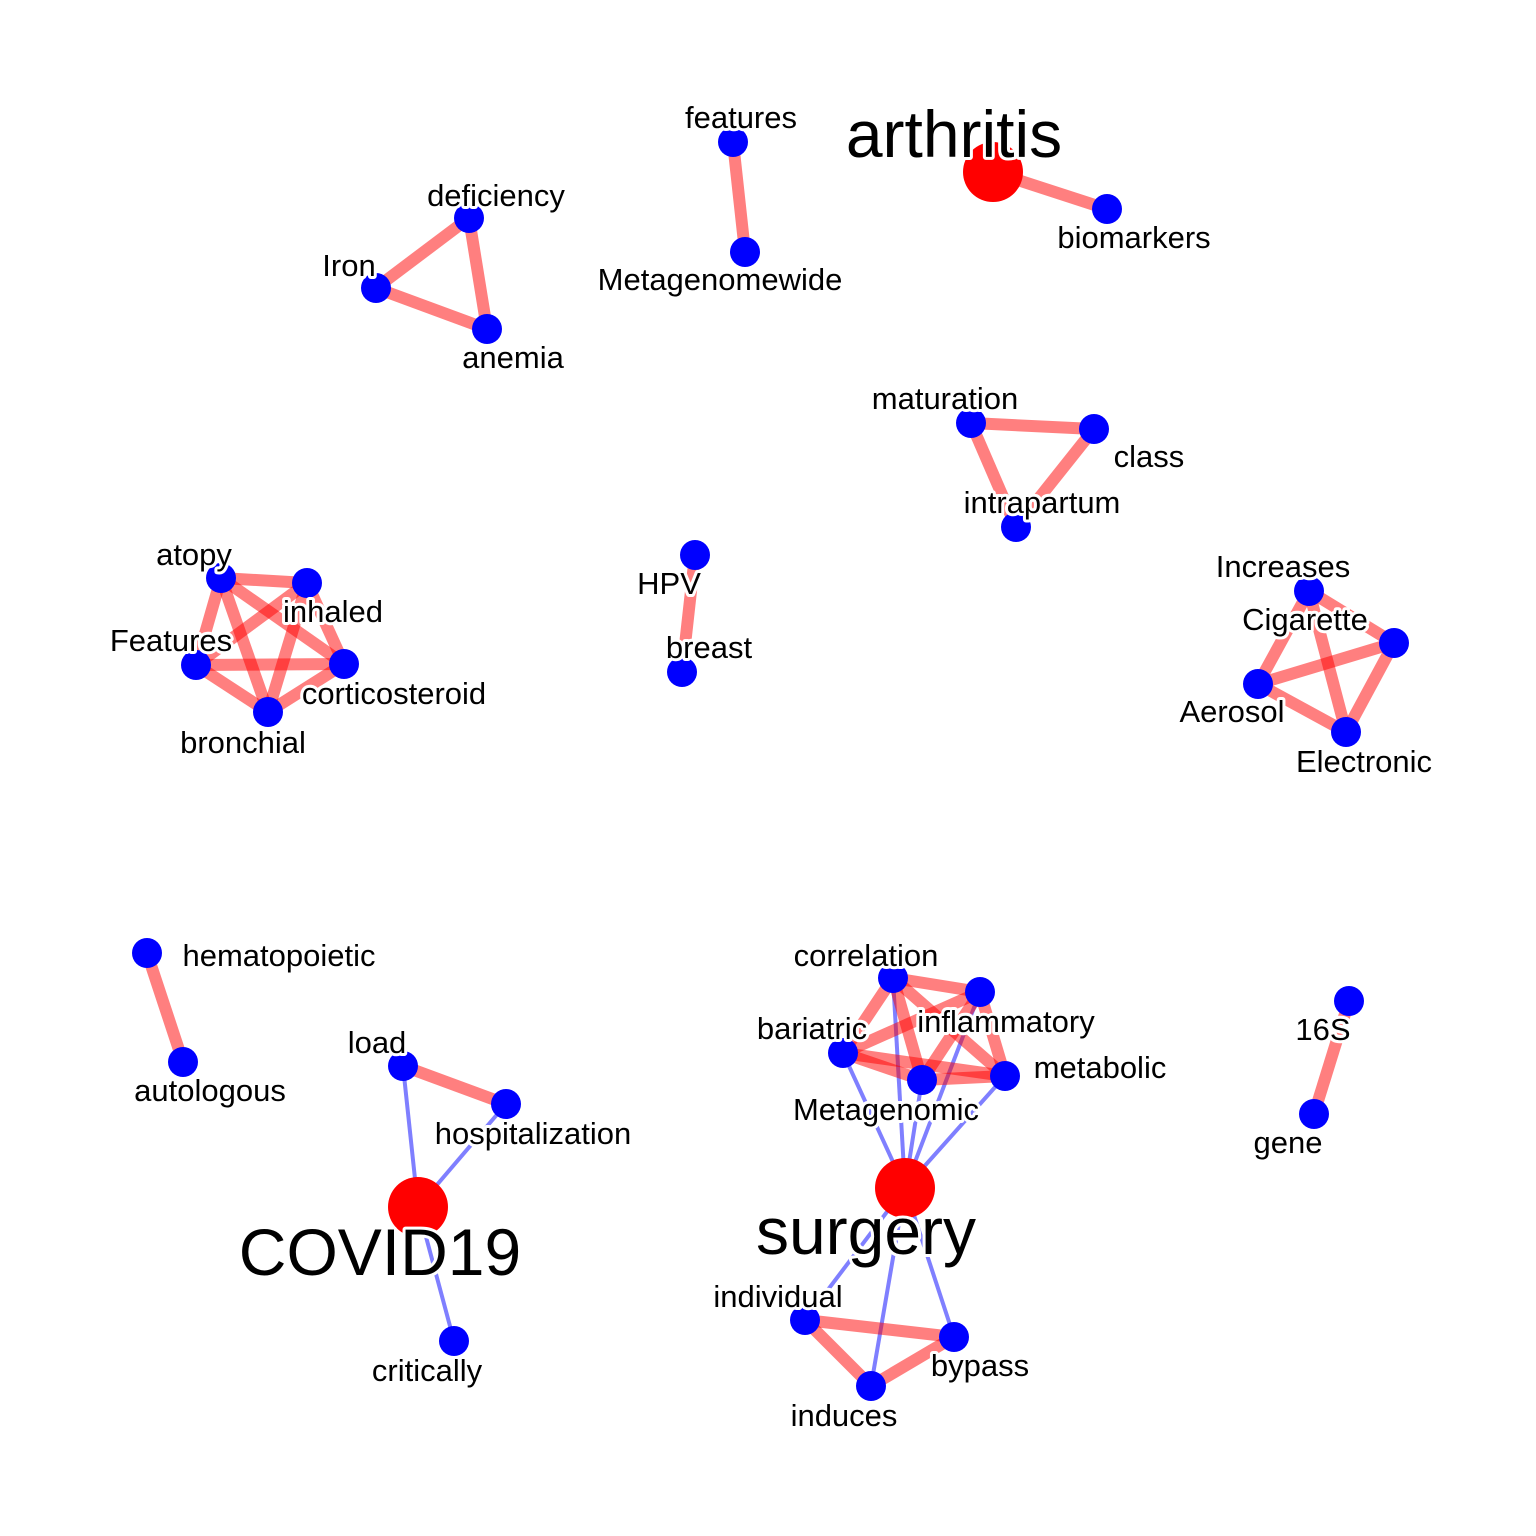  I want to click on term-label-bypass: bypass, so click(980, 1365).